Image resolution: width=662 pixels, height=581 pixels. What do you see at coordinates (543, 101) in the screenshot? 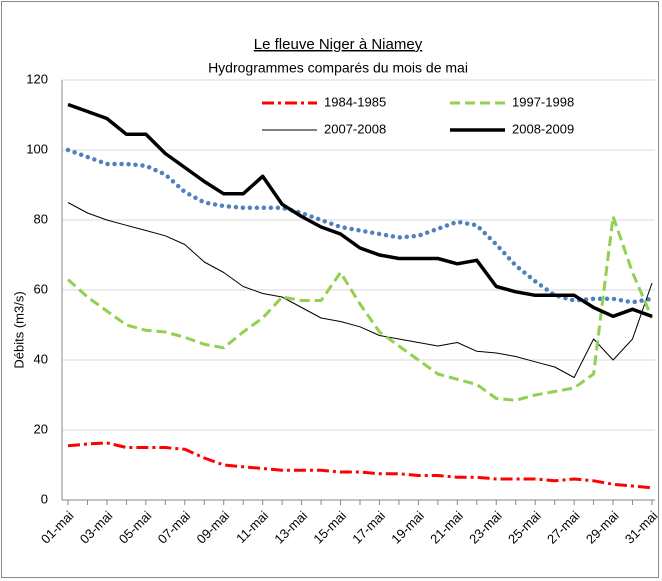
I see `legend-label: 1997-1998` at bounding box center [543, 101].